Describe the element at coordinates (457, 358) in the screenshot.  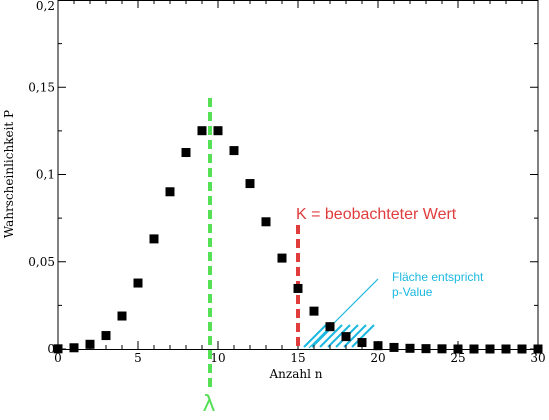
I see `x-tick-label: 25` at that location.